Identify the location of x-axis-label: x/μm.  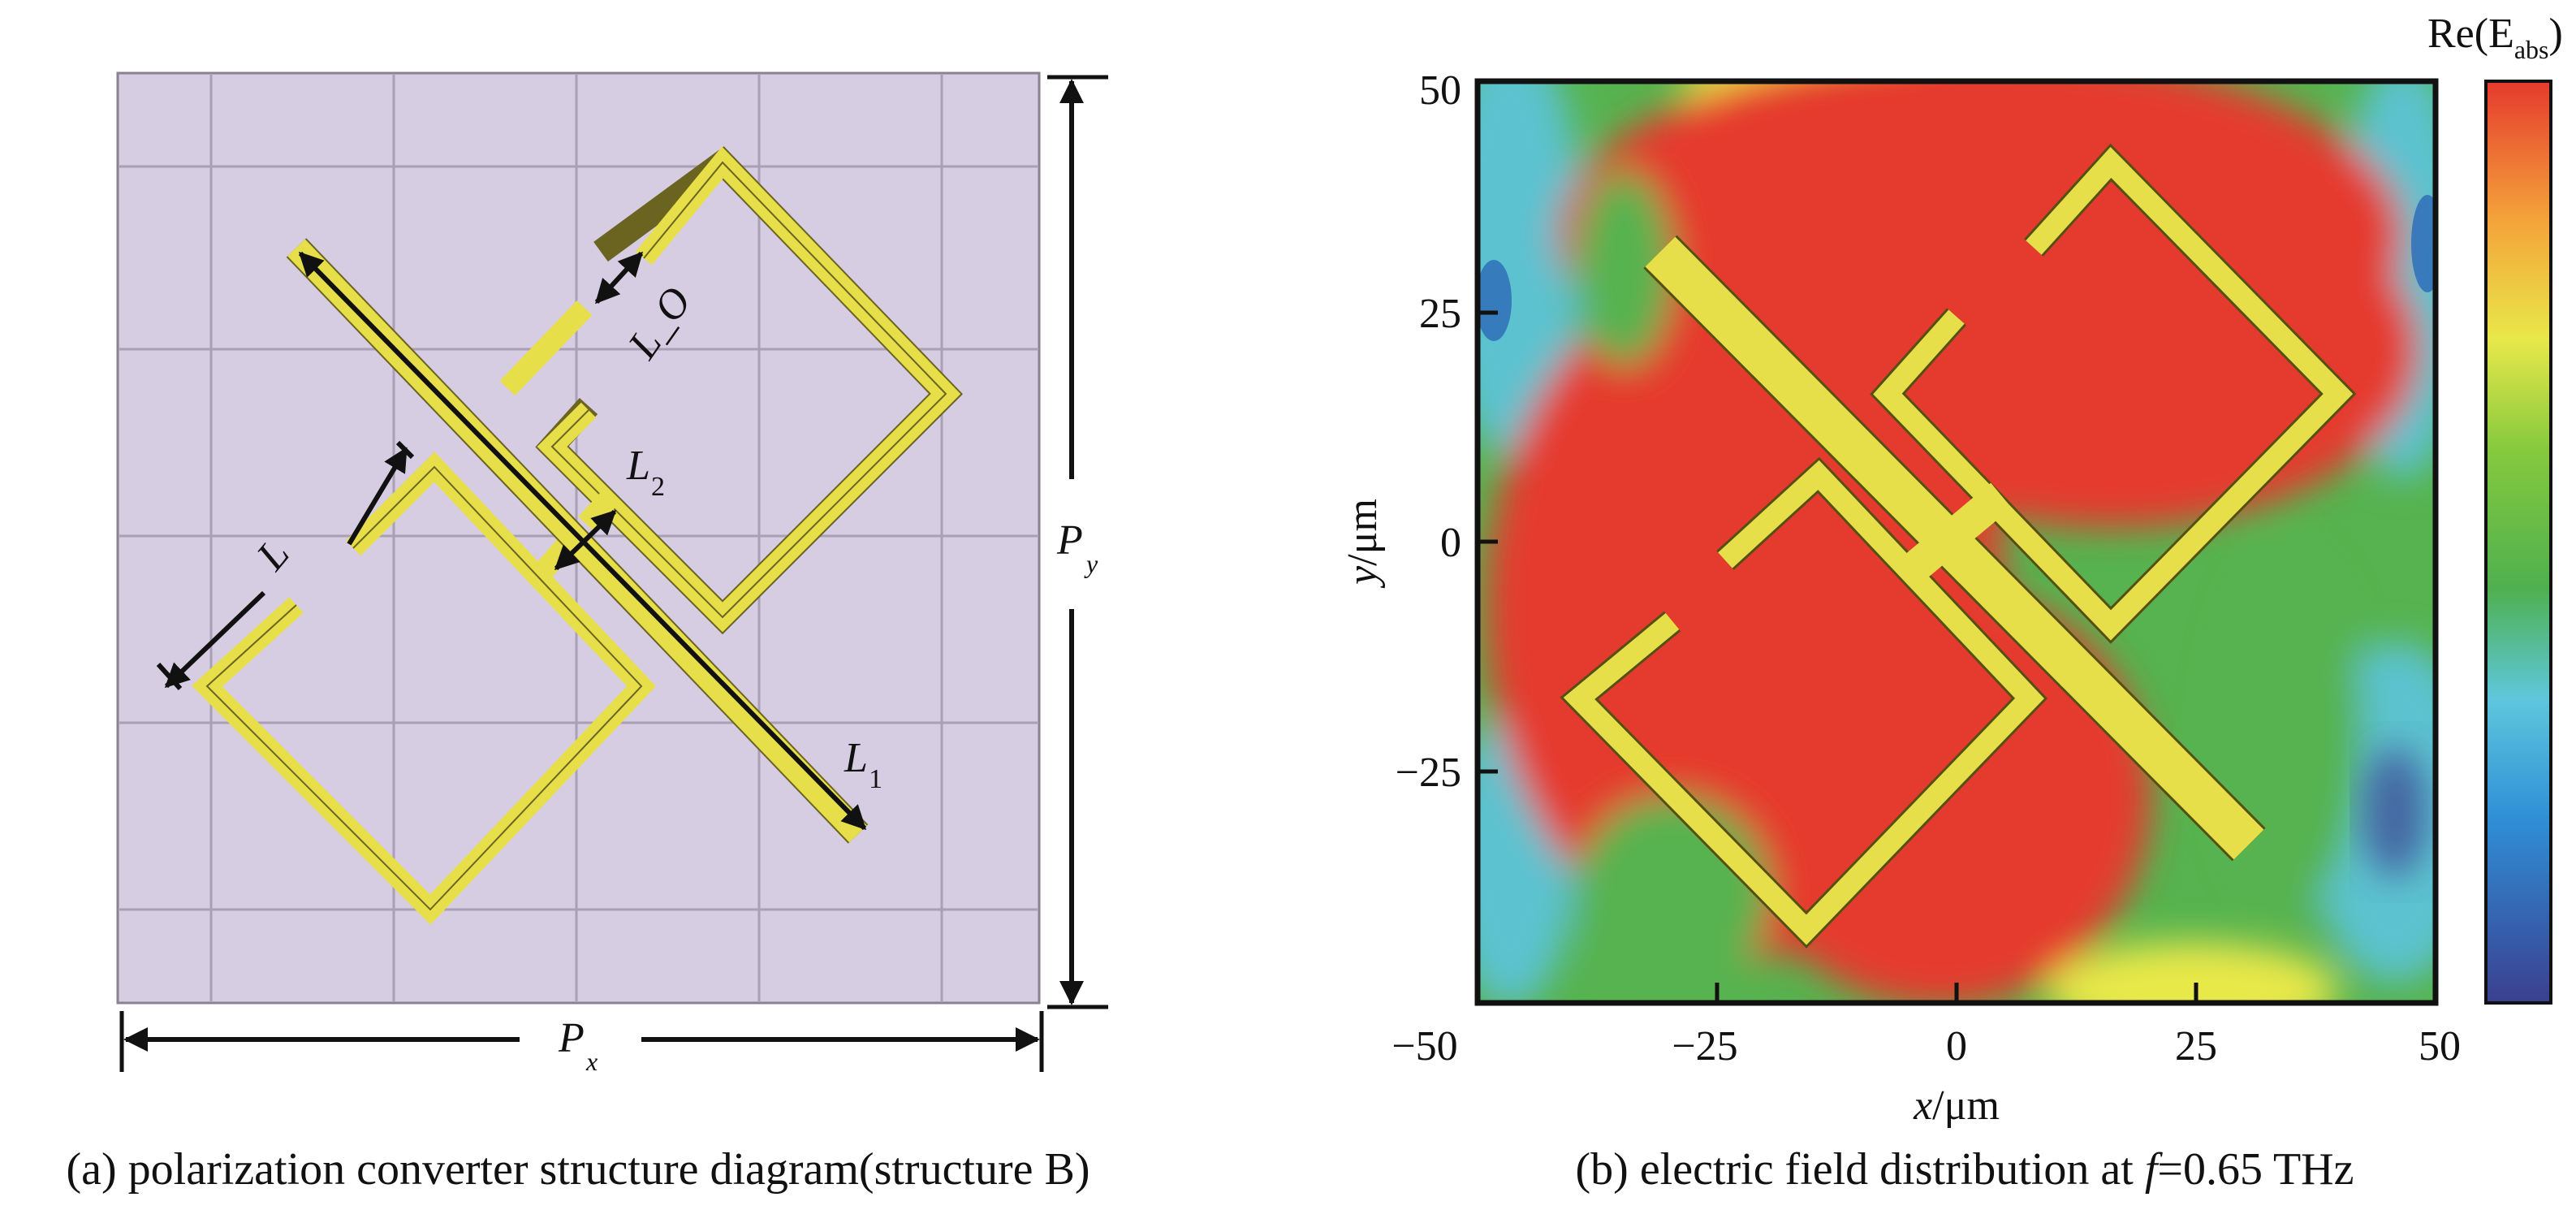
(1956, 1106).